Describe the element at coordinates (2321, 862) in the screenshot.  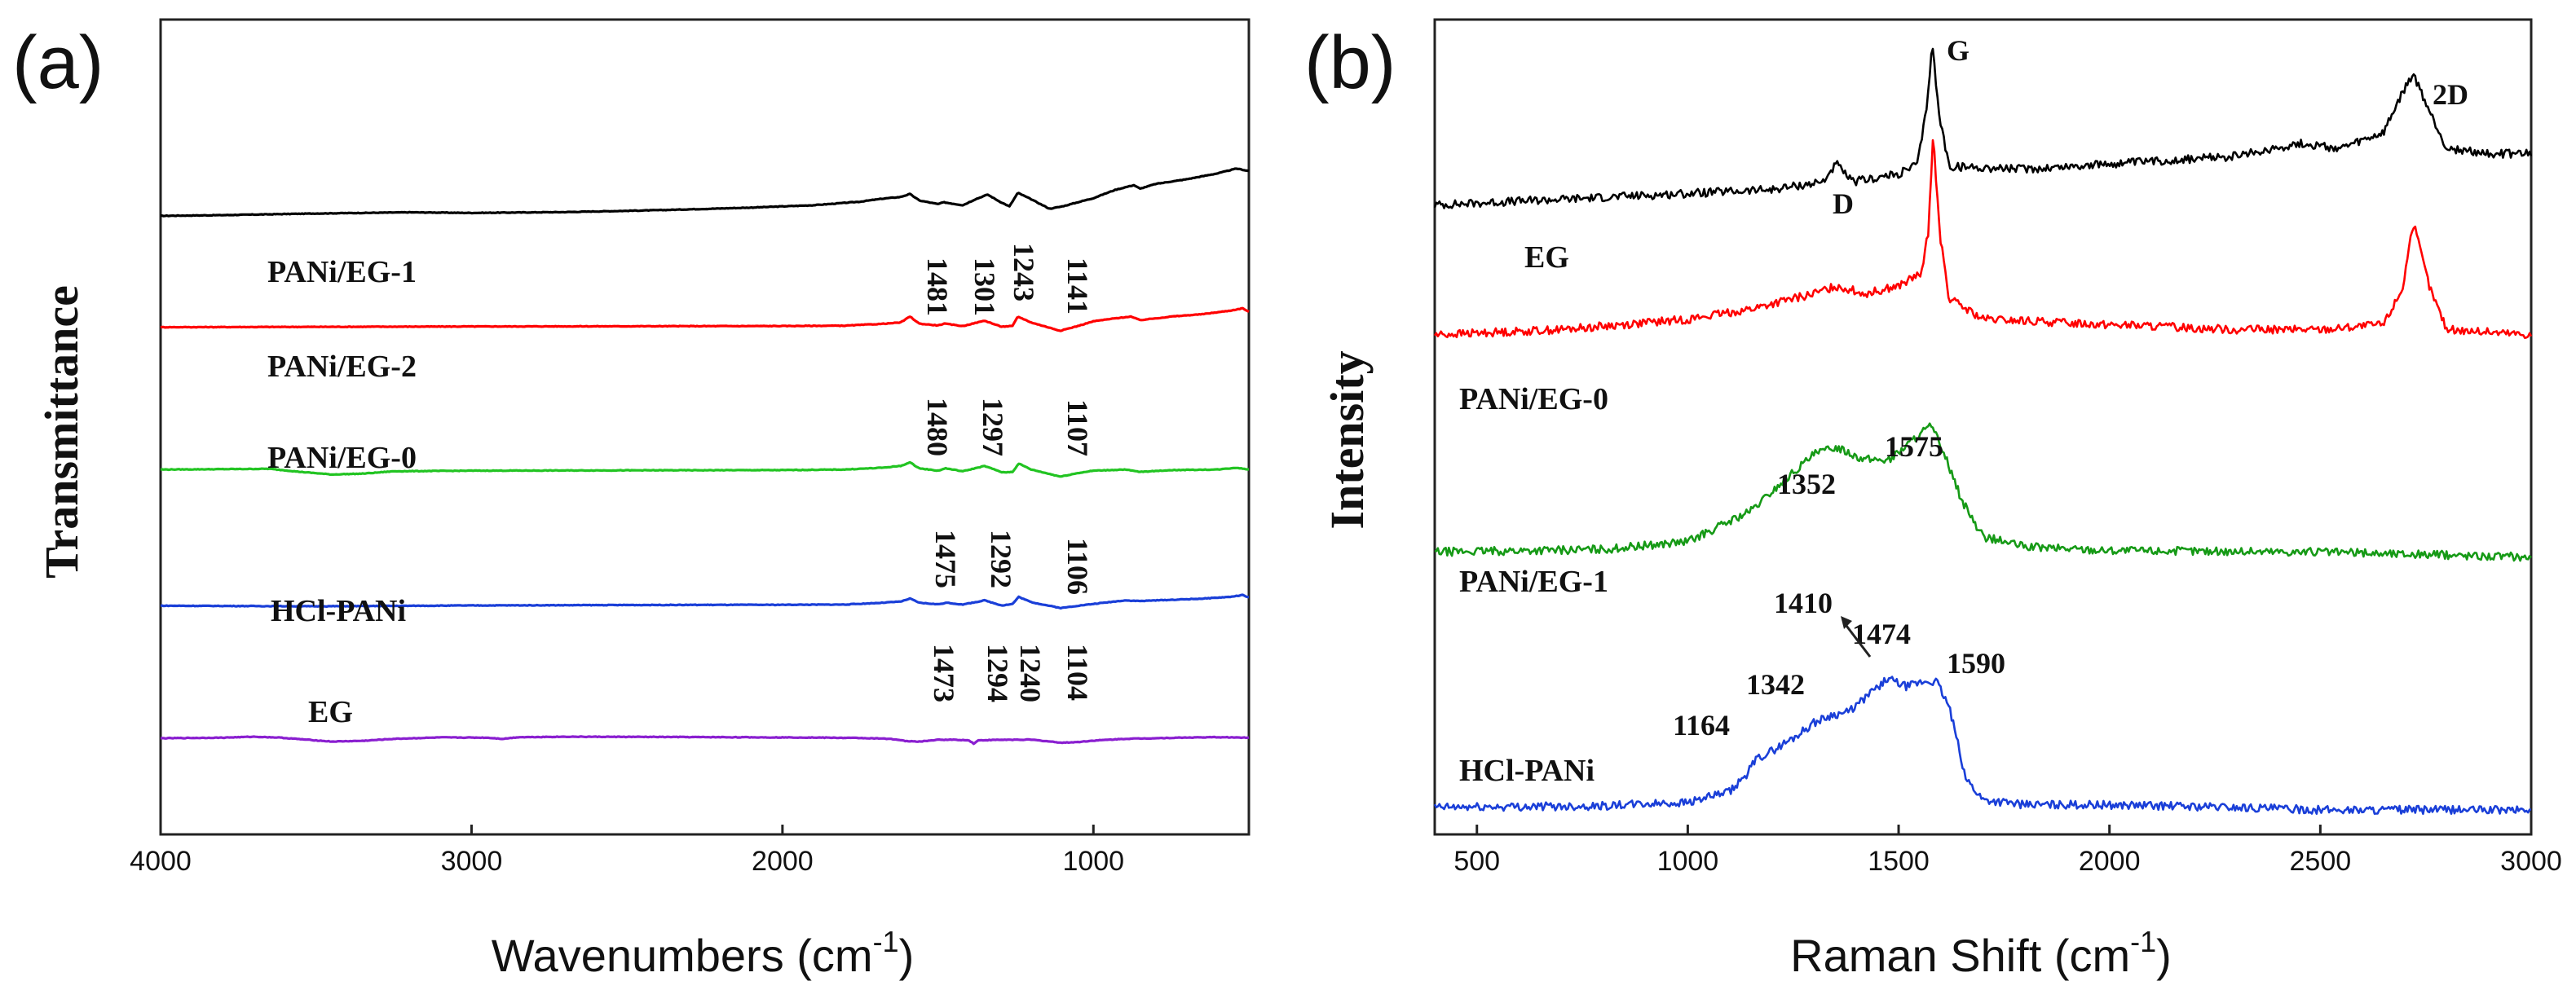
I see `x-tick-label-2500: 2500` at that location.